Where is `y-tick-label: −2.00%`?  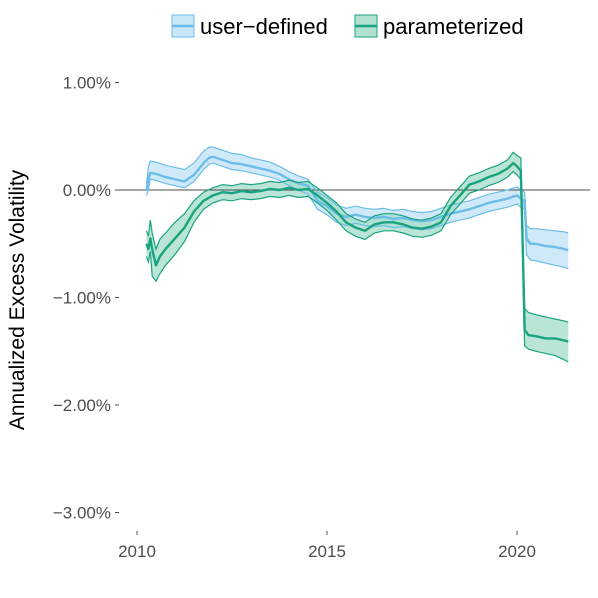 y-tick-label: −2.00% is located at coordinates (82, 405).